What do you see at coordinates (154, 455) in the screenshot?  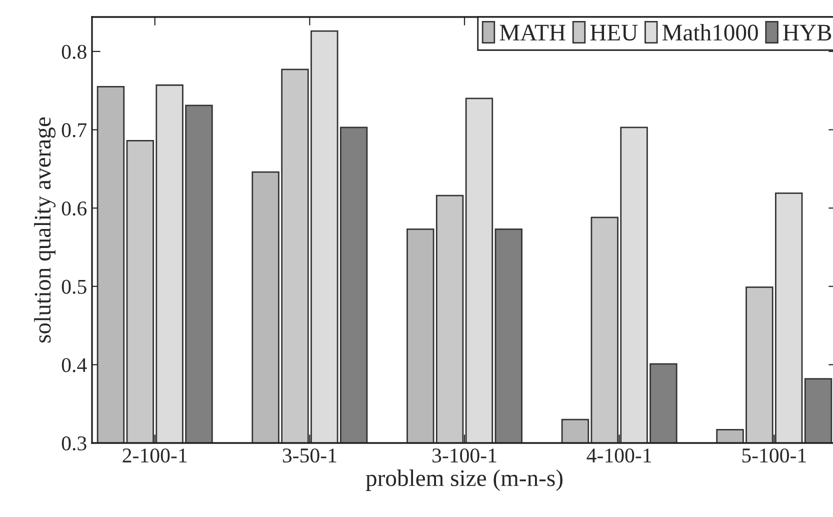 I see `x-tick-label: 2-100-1` at bounding box center [154, 455].